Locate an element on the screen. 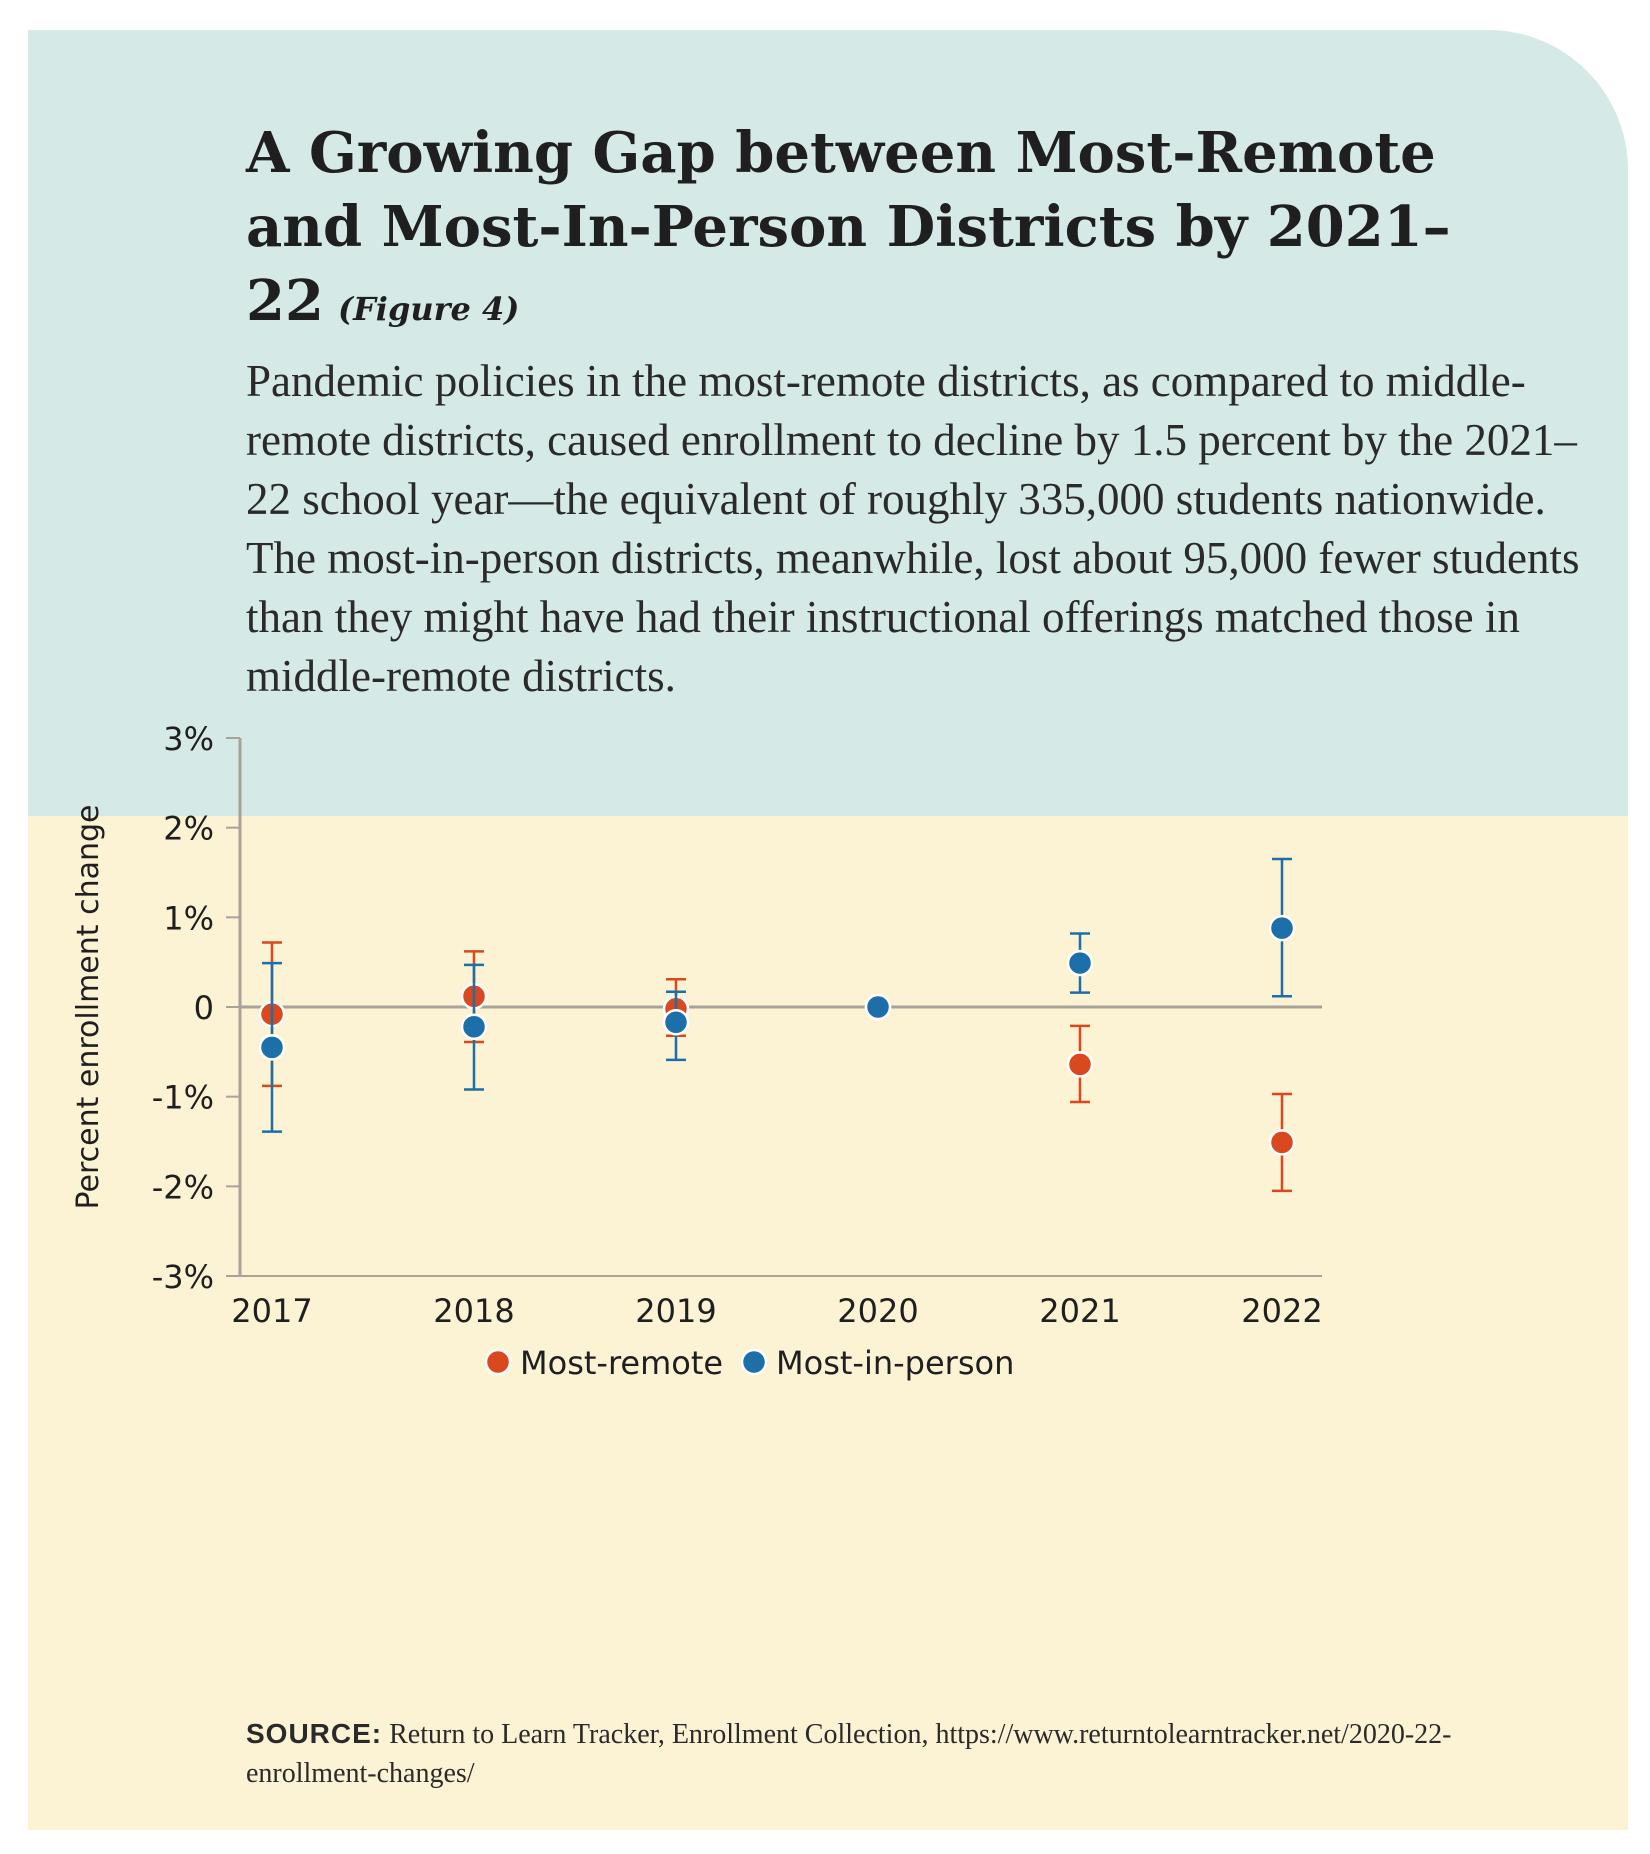  series-most-remote is located at coordinates (777, 1067).